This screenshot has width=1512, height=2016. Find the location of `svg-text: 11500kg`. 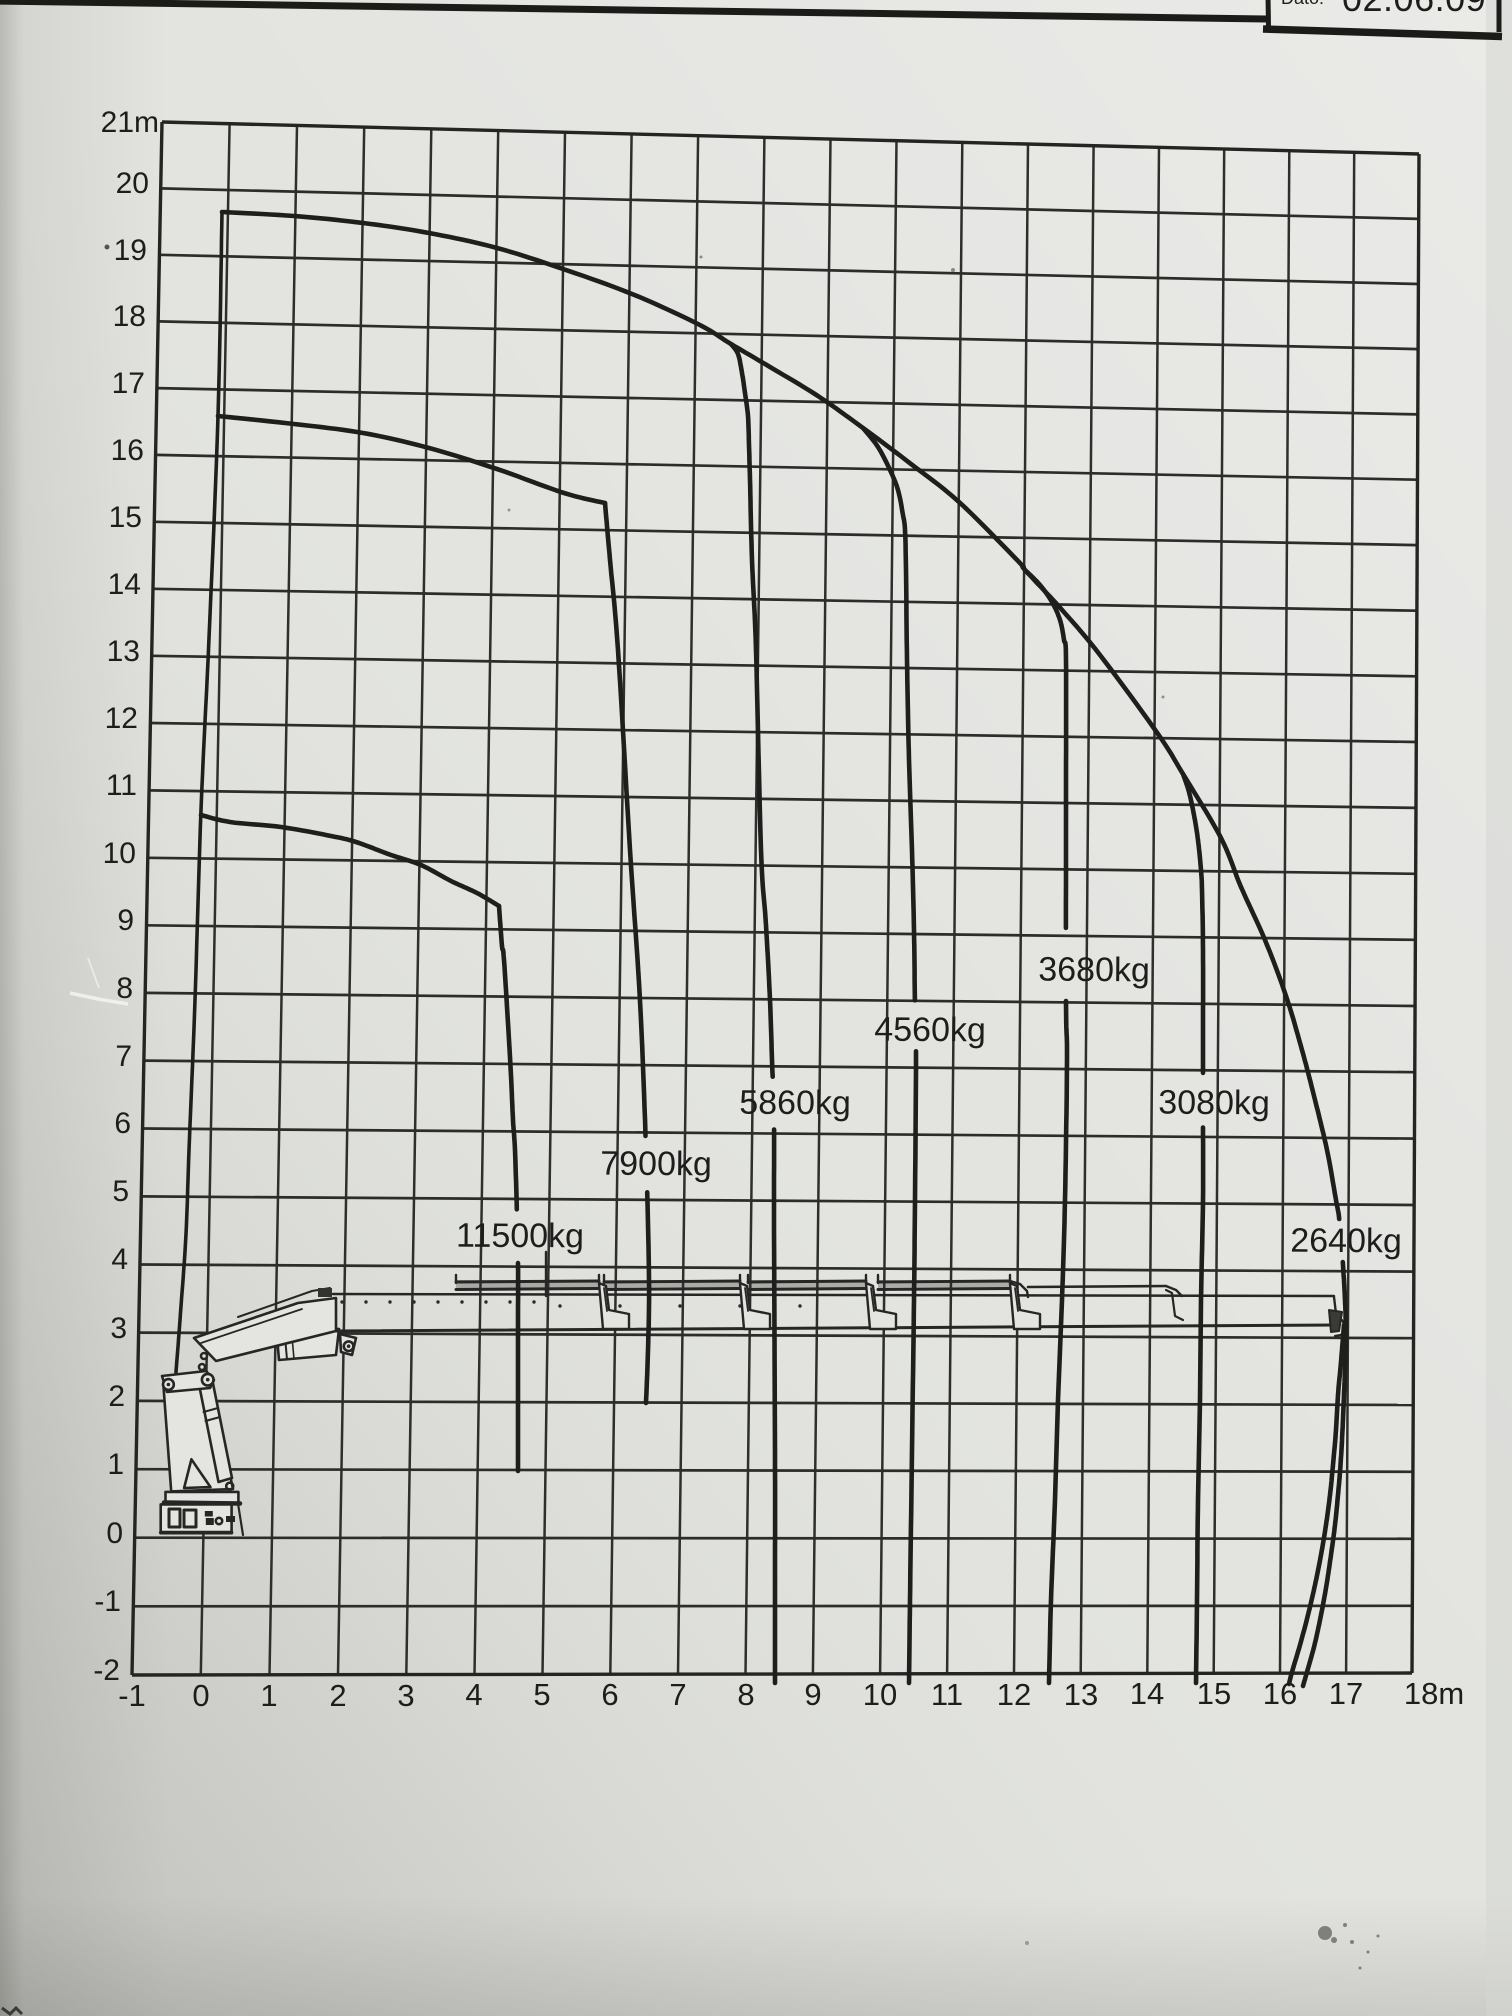

svg-text: 11500kg is located at coordinates (520, 1236).